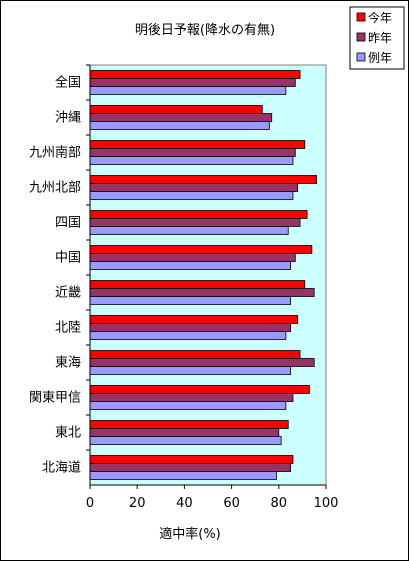 This screenshot has width=409, height=561. Describe the element at coordinates (188, 335) in the screenshot. I see `bar-例年-北陸` at that location.